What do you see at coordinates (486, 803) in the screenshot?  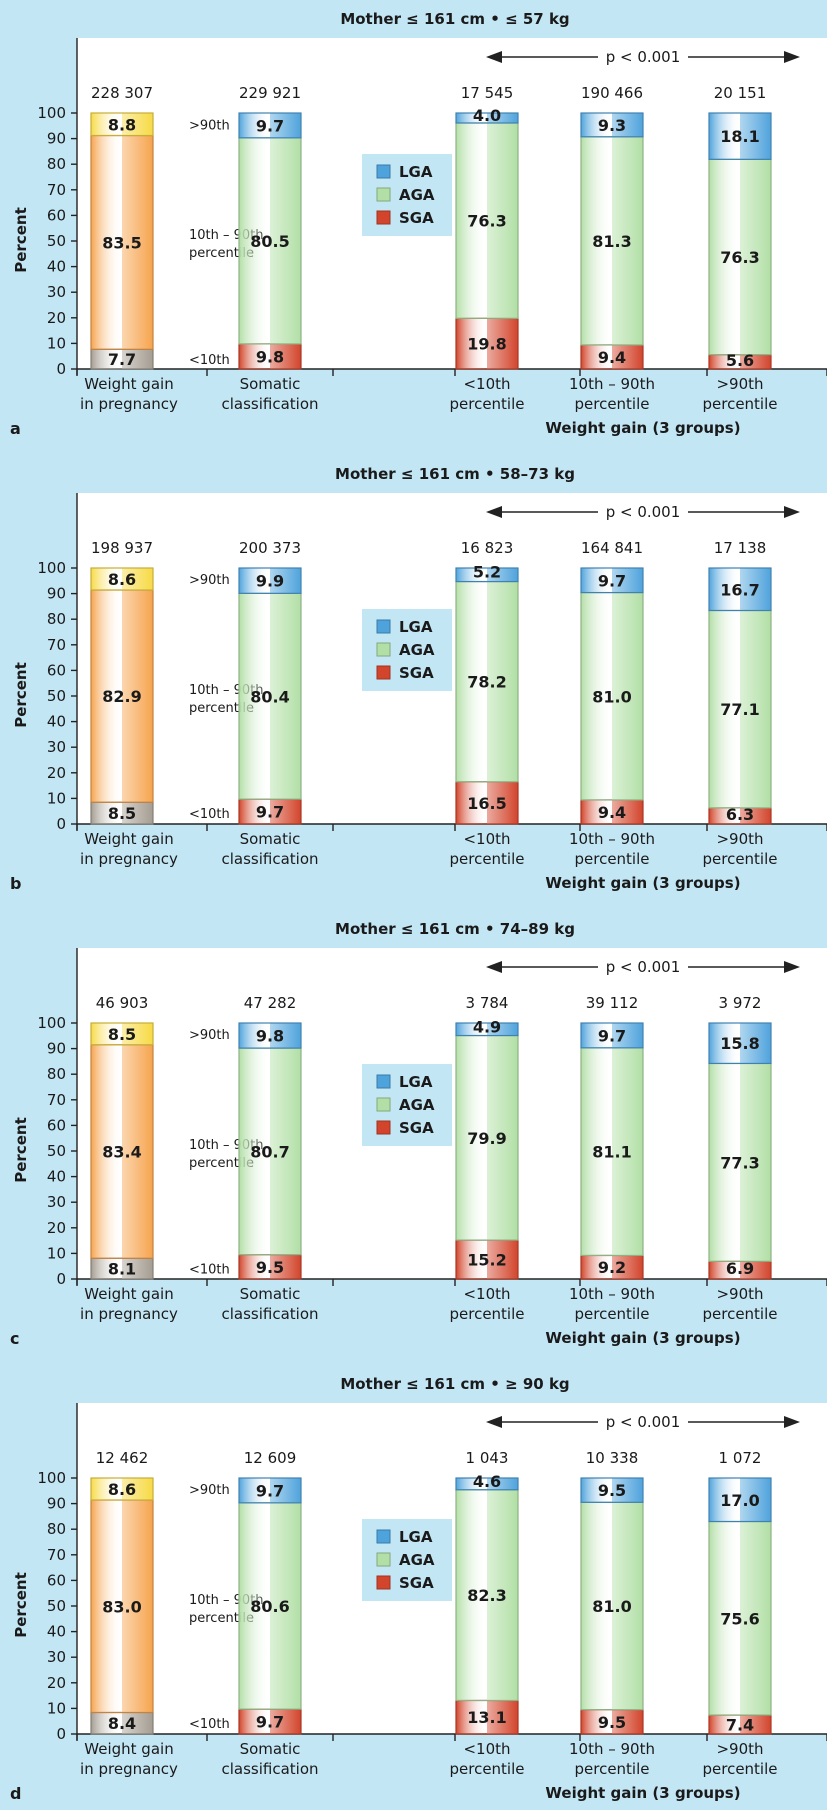 I see `data-label-sga: 16.5` at bounding box center [486, 803].